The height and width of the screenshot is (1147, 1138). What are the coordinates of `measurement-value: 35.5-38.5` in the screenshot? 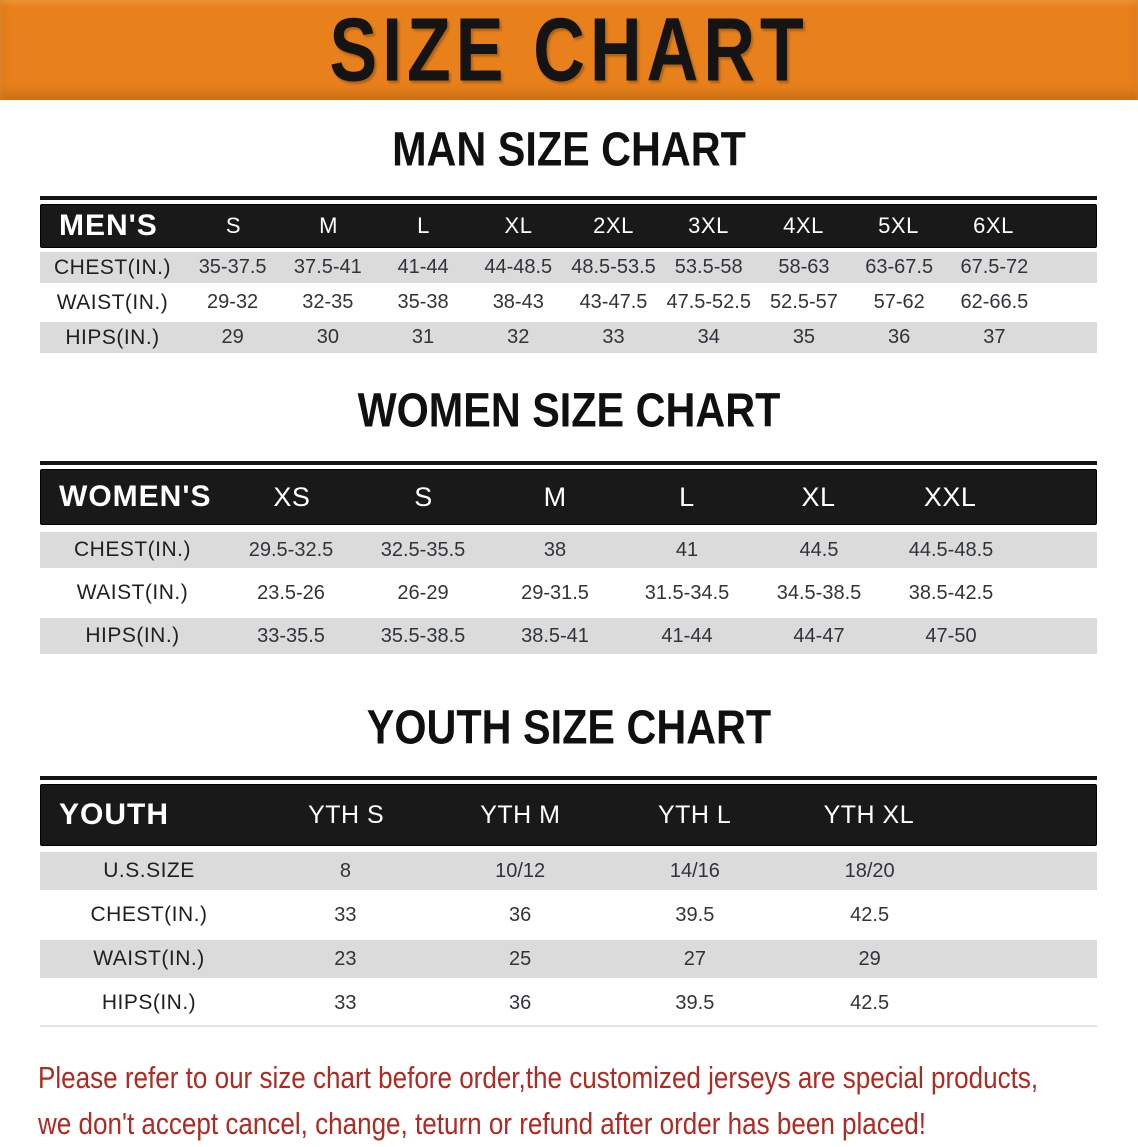 It's located at (423, 635).